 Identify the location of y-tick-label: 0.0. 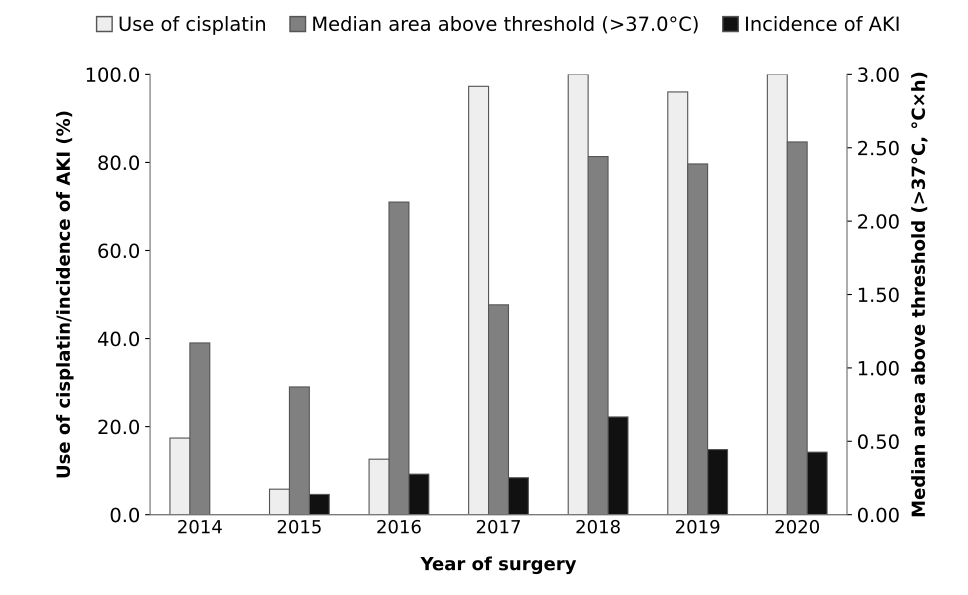
(125, 515).